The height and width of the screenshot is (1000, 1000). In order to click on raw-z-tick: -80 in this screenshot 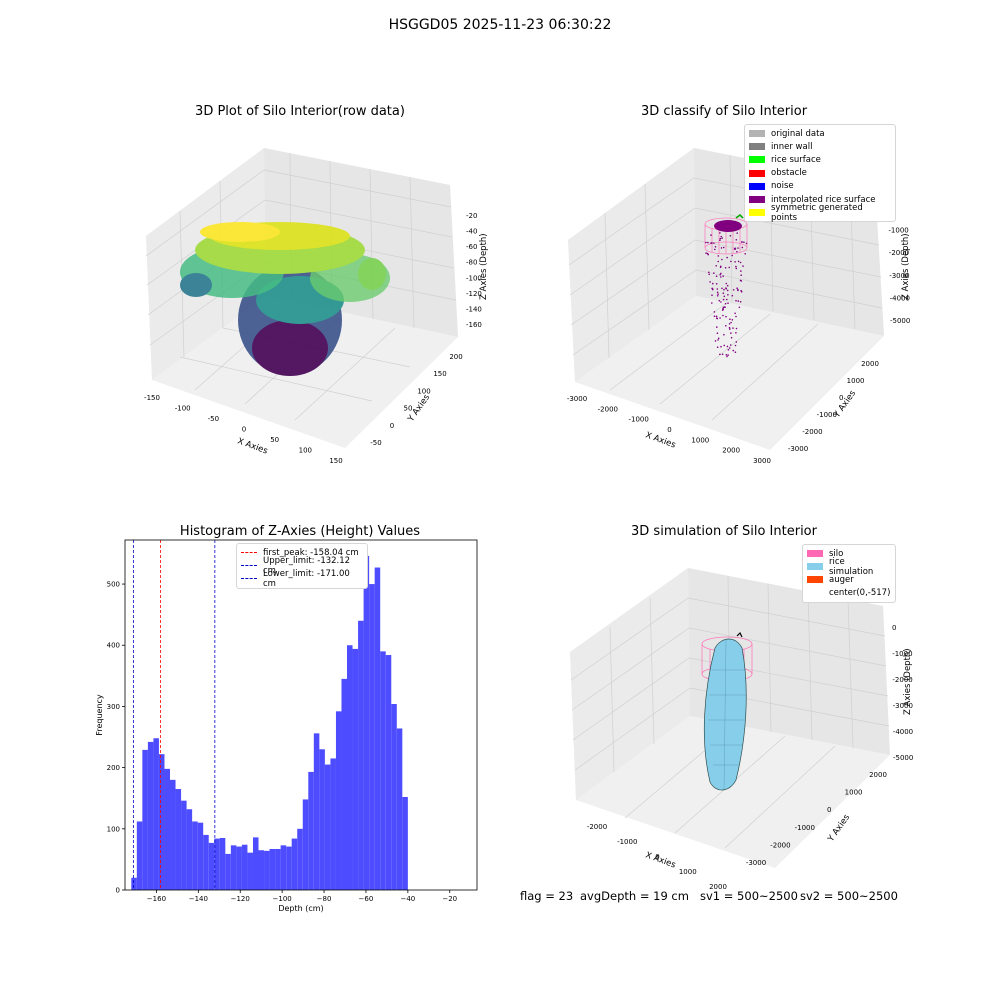, I will do `click(471, 263)`.